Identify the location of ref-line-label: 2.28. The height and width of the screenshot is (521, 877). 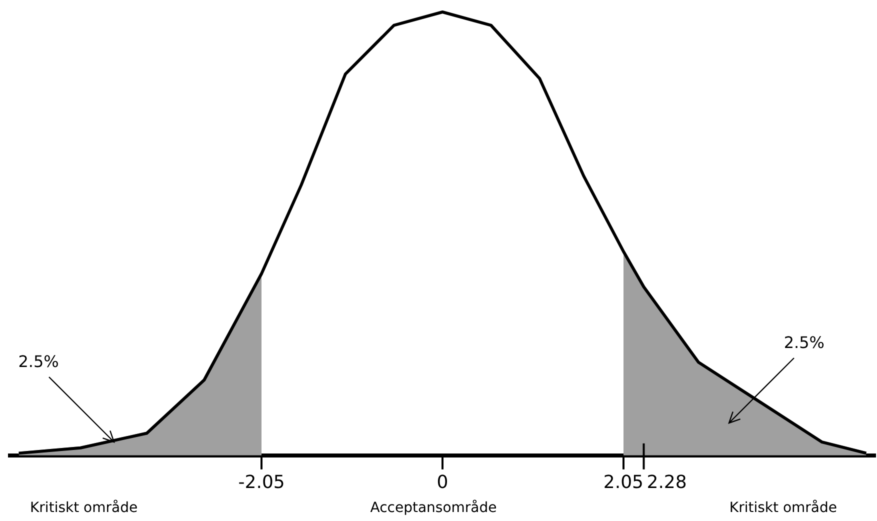
(666, 483).